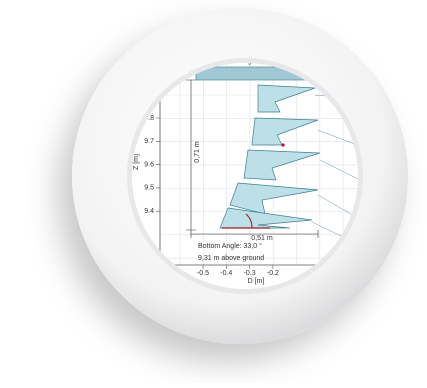 The height and width of the screenshot is (388, 427). Describe the element at coordinates (283, 145) in the screenshot. I see `center-of-gravity` at that location.